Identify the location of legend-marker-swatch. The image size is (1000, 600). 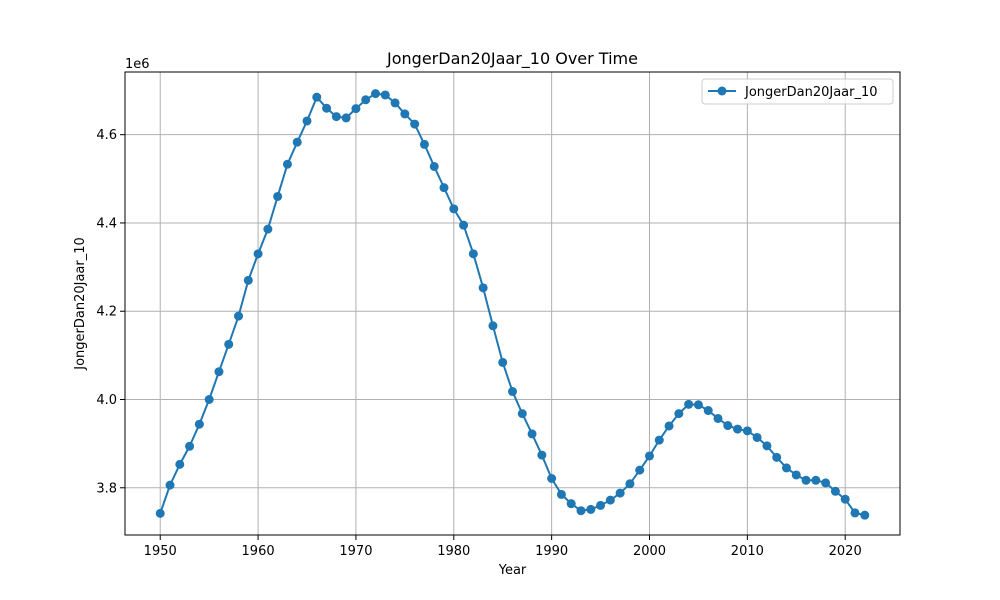
(722, 91).